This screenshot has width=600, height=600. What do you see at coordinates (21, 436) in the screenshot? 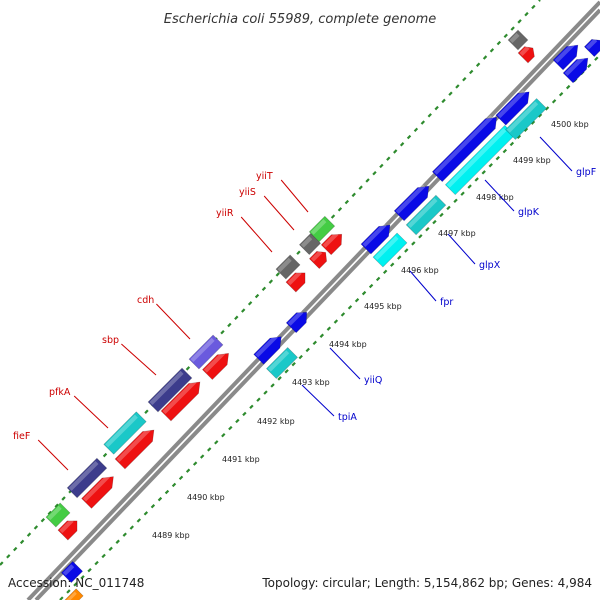
I see `gene-label-fieF: fieF` at bounding box center [21, 436].